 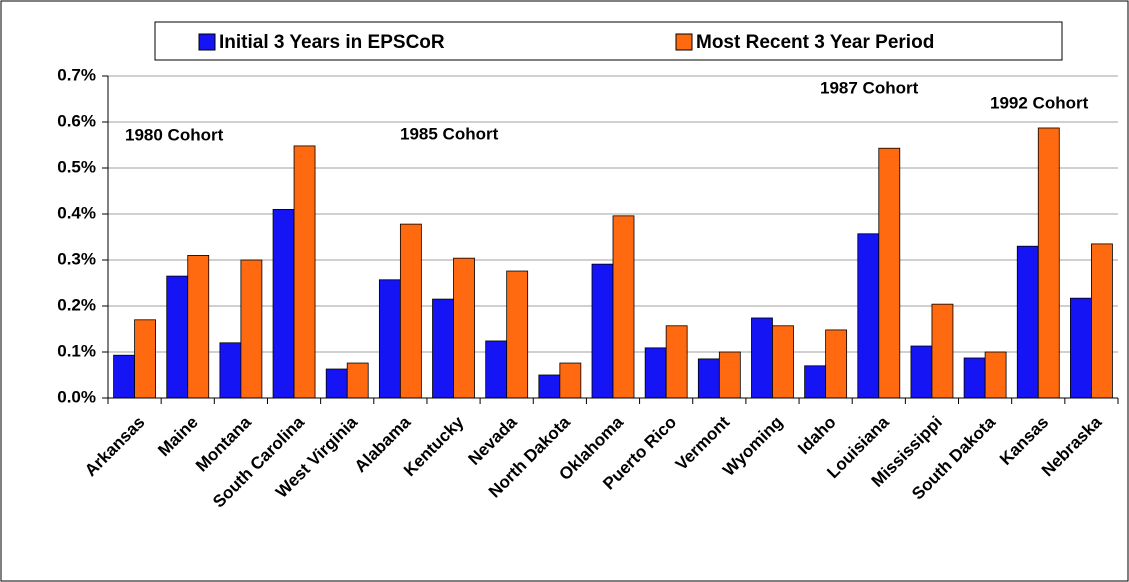 I want to click on legend-label: Initial 3 Years in EPSCoR, so click(x=332, y=42).